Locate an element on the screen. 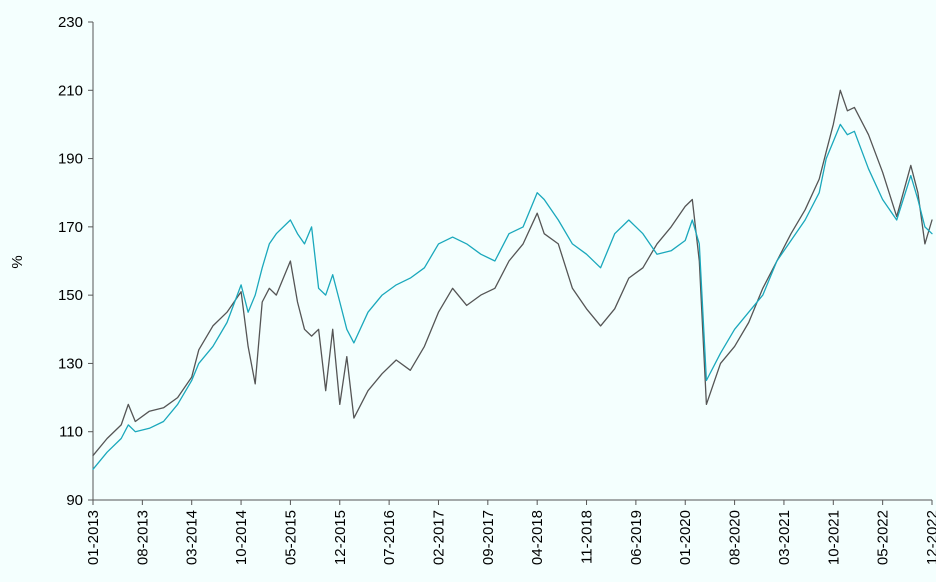 This screenshot has width=936, height=582. x-tick-label: 12-2015 is located at coordinates (340, 537).